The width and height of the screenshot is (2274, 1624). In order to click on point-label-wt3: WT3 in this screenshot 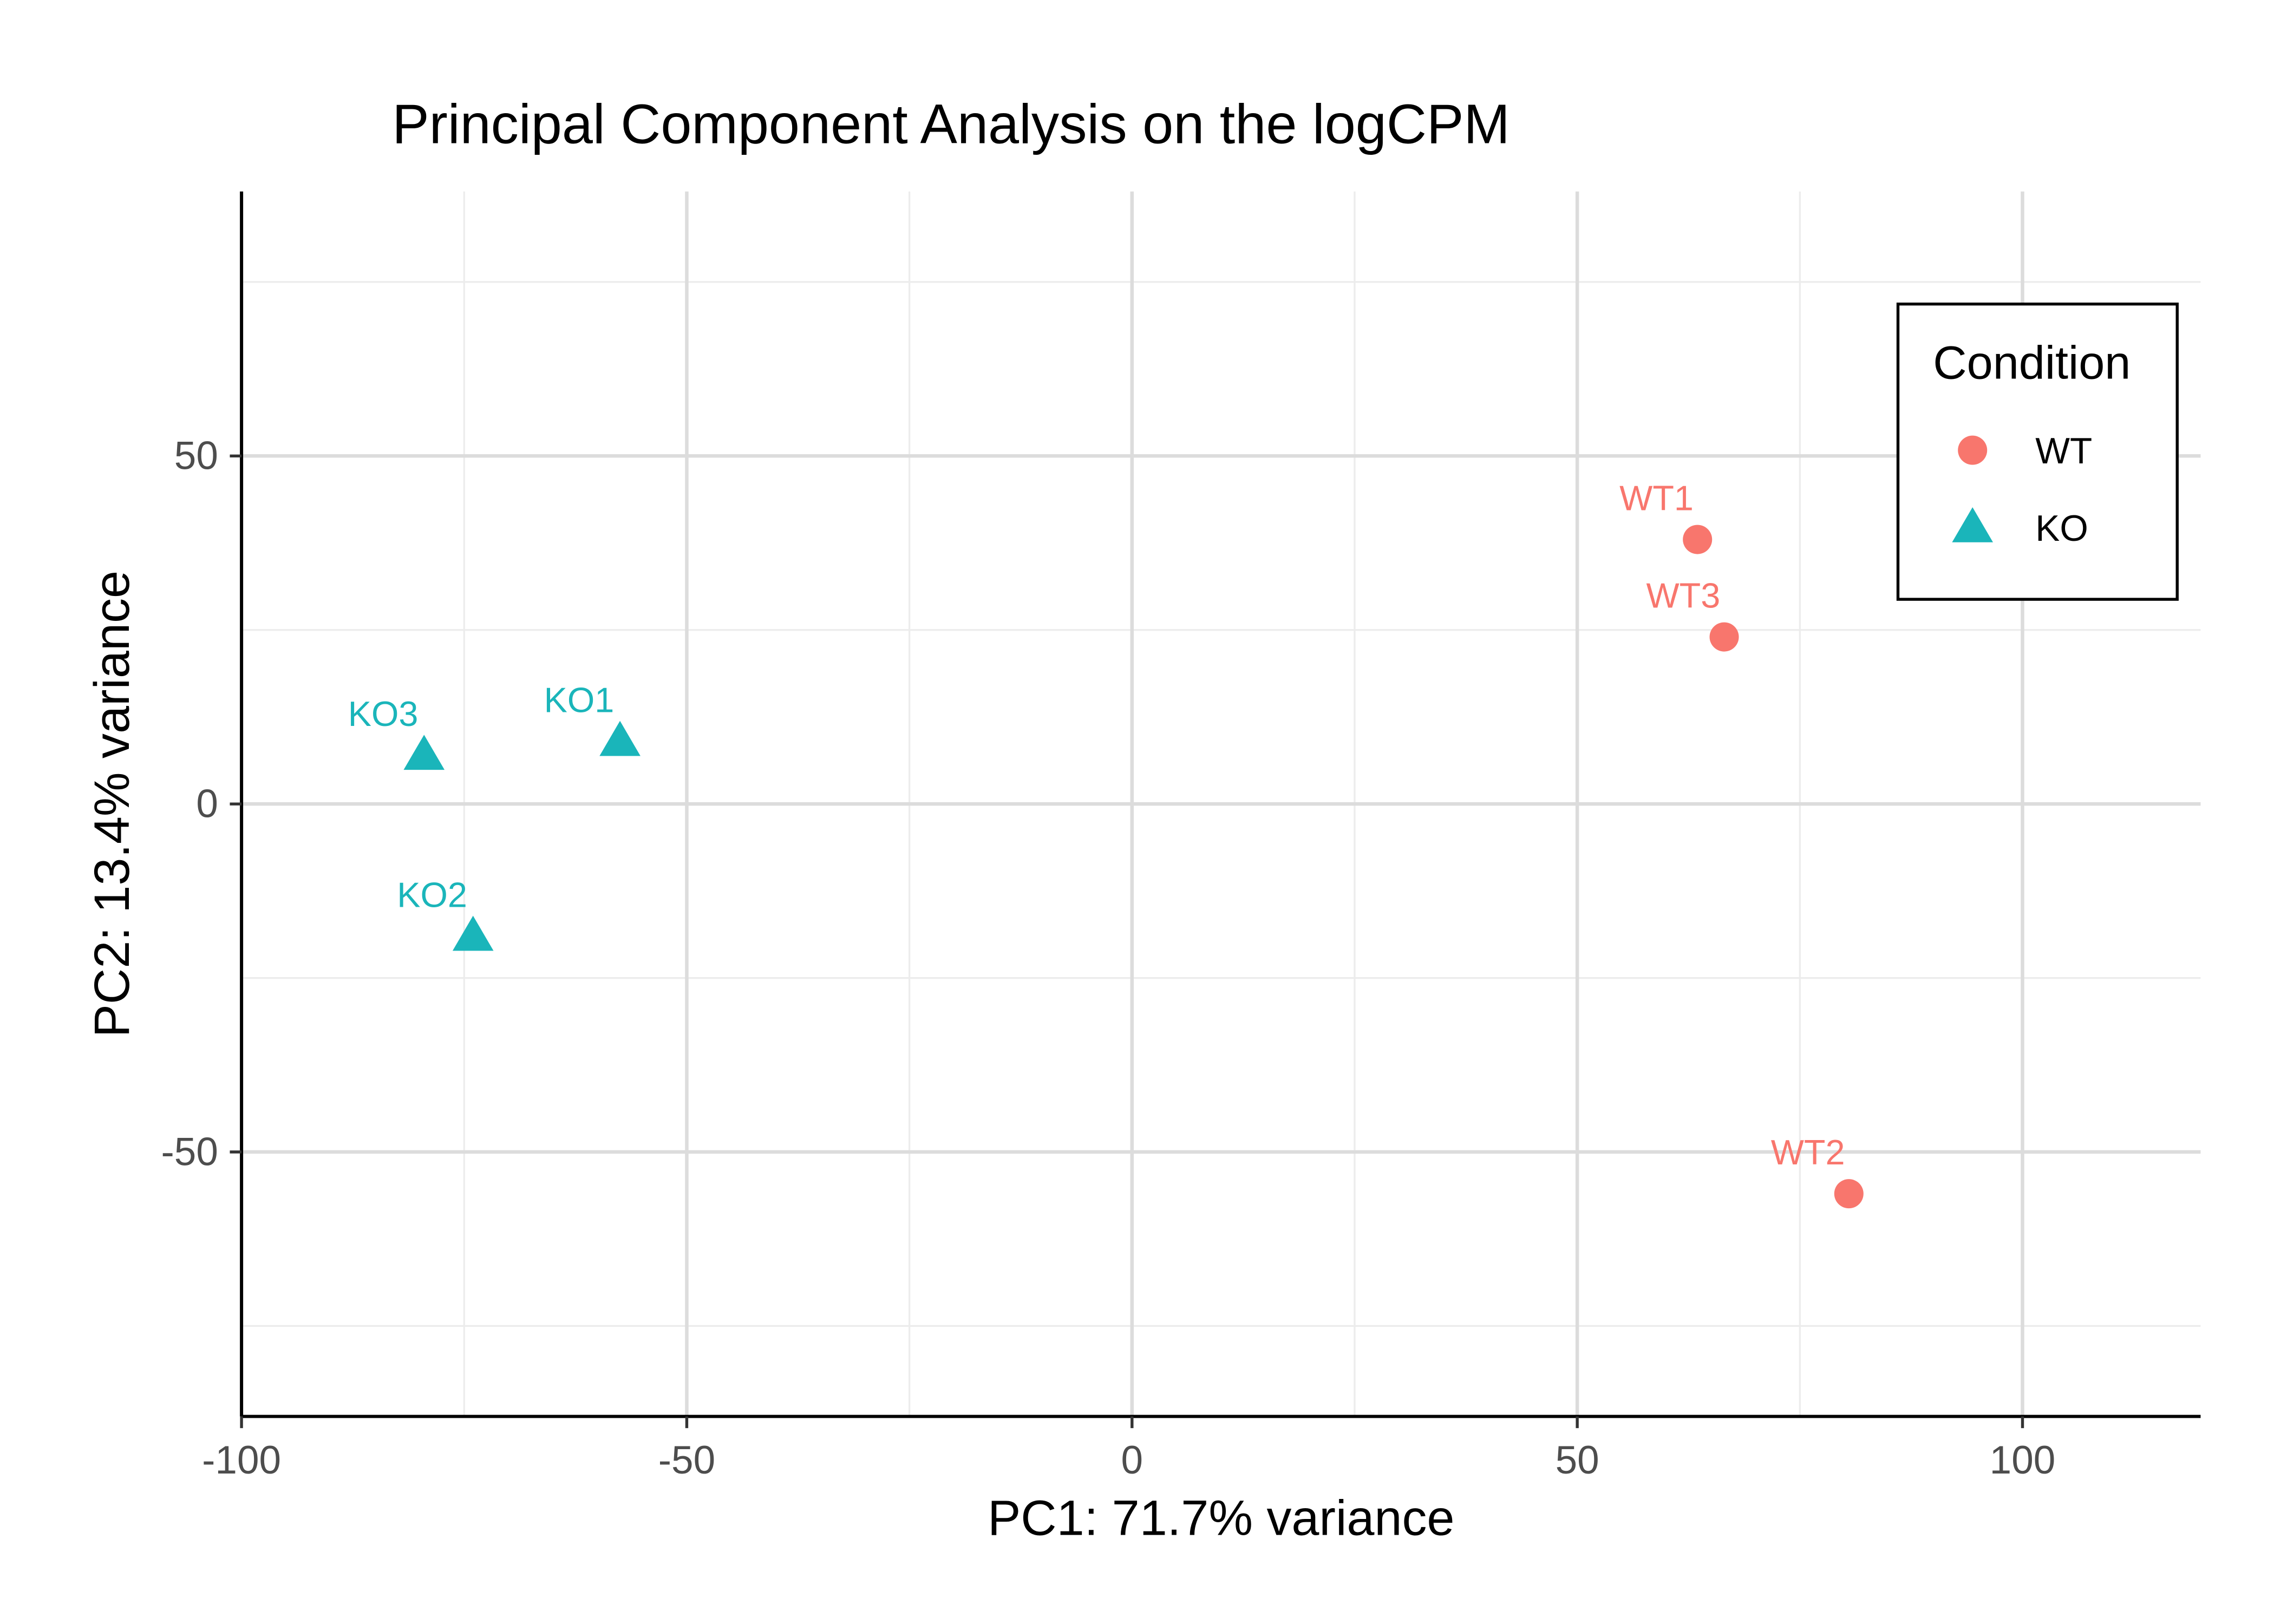, I will do `click(1684, 595)`.